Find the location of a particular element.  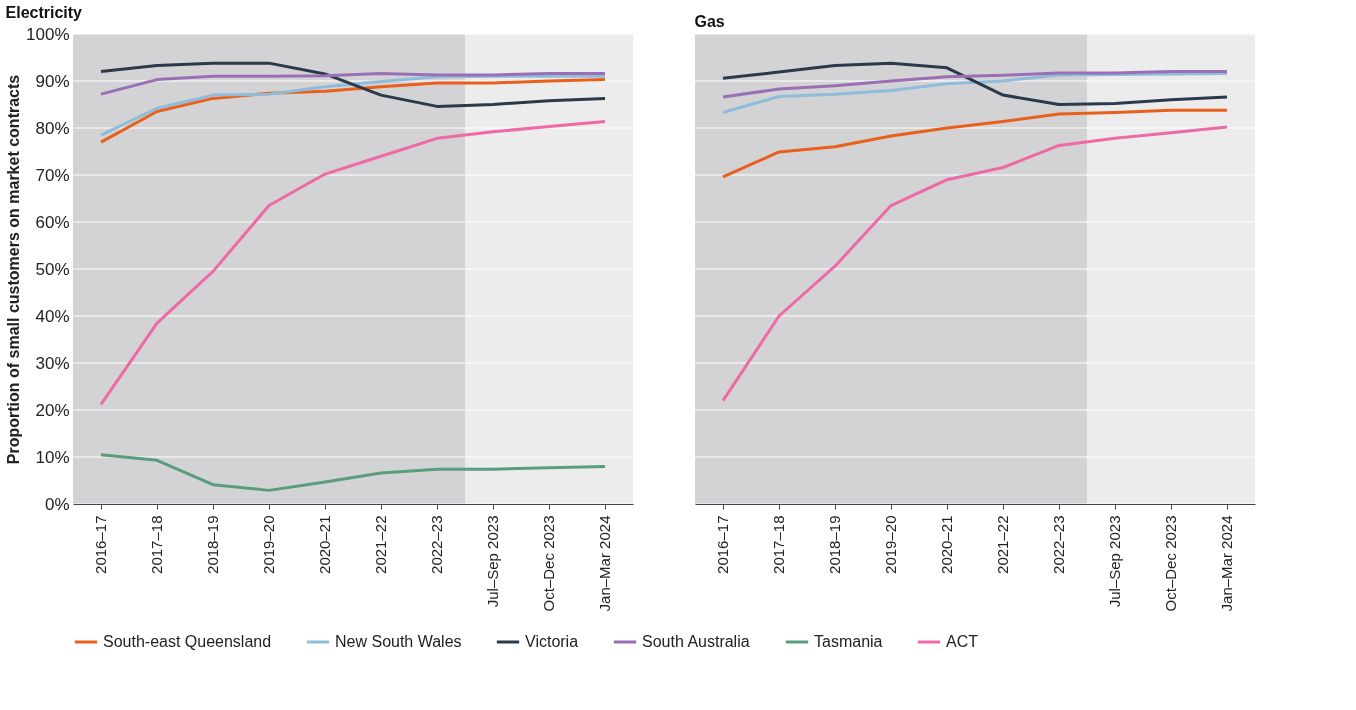

legend-label: New South Wales is located at coordinates (398, 641).